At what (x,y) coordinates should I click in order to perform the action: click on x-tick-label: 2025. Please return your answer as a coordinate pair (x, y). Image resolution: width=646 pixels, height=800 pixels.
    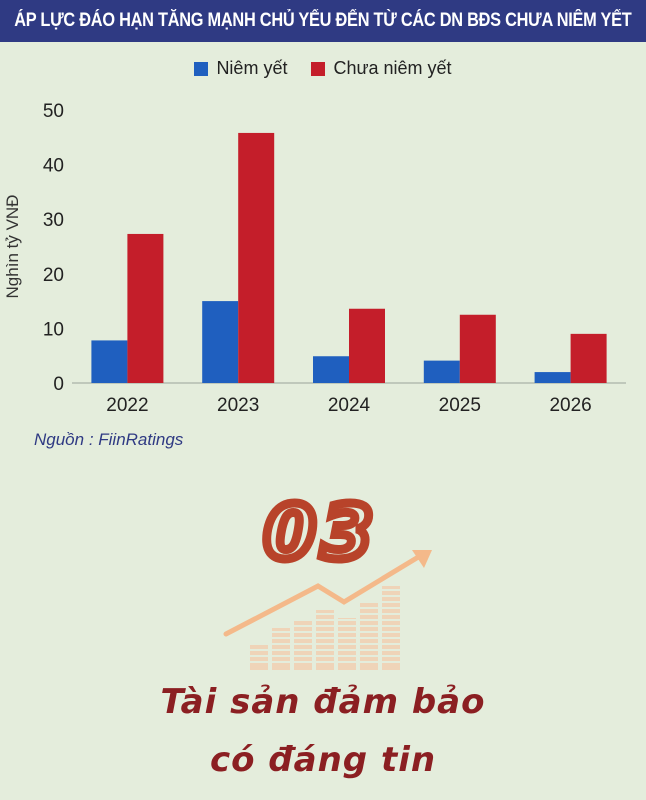
    Looking at the image, I should click on (460, 405).